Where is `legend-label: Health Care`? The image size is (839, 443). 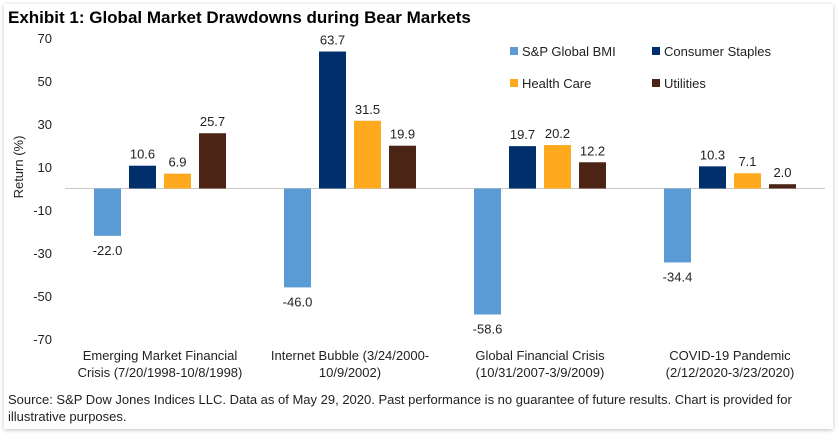
legend-label: Health Care is located at coordinates (556, 83).